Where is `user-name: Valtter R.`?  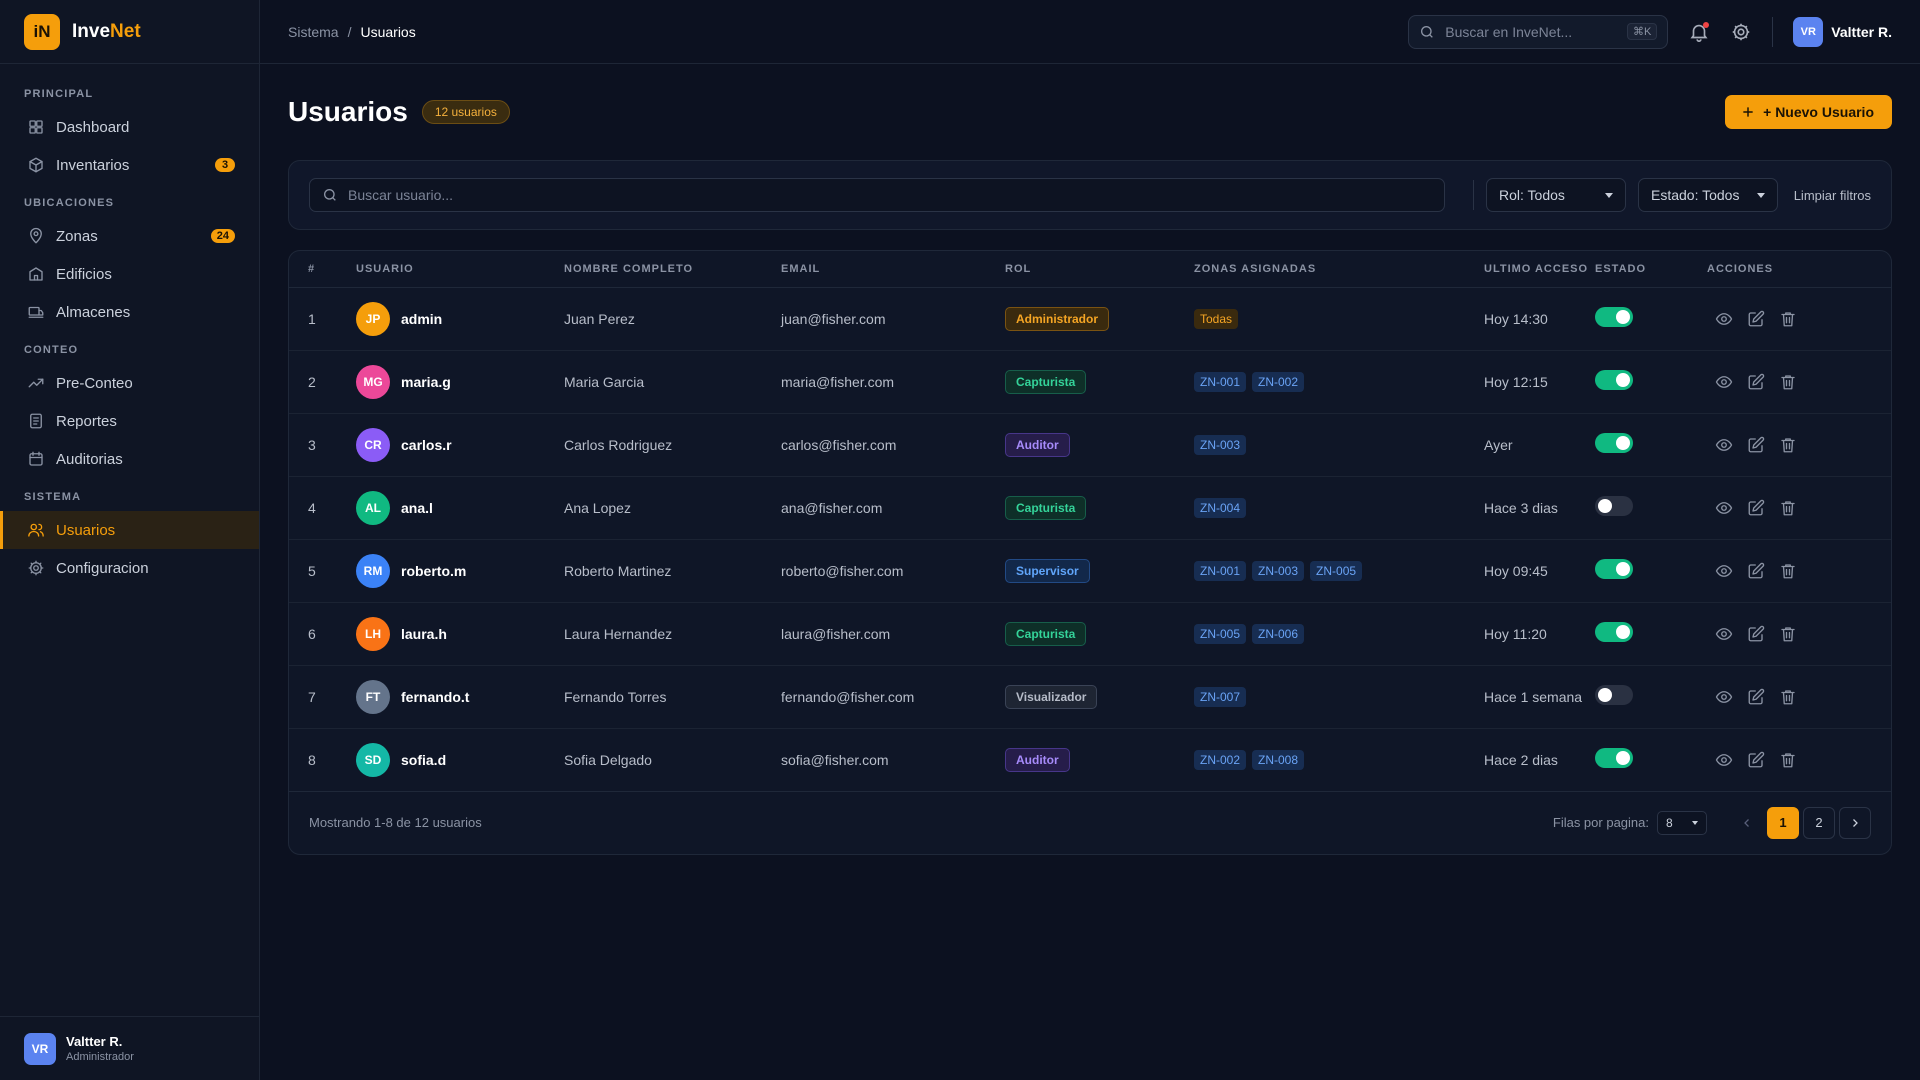
user-name: Valtter R. is located at coordinates (1861, 31).